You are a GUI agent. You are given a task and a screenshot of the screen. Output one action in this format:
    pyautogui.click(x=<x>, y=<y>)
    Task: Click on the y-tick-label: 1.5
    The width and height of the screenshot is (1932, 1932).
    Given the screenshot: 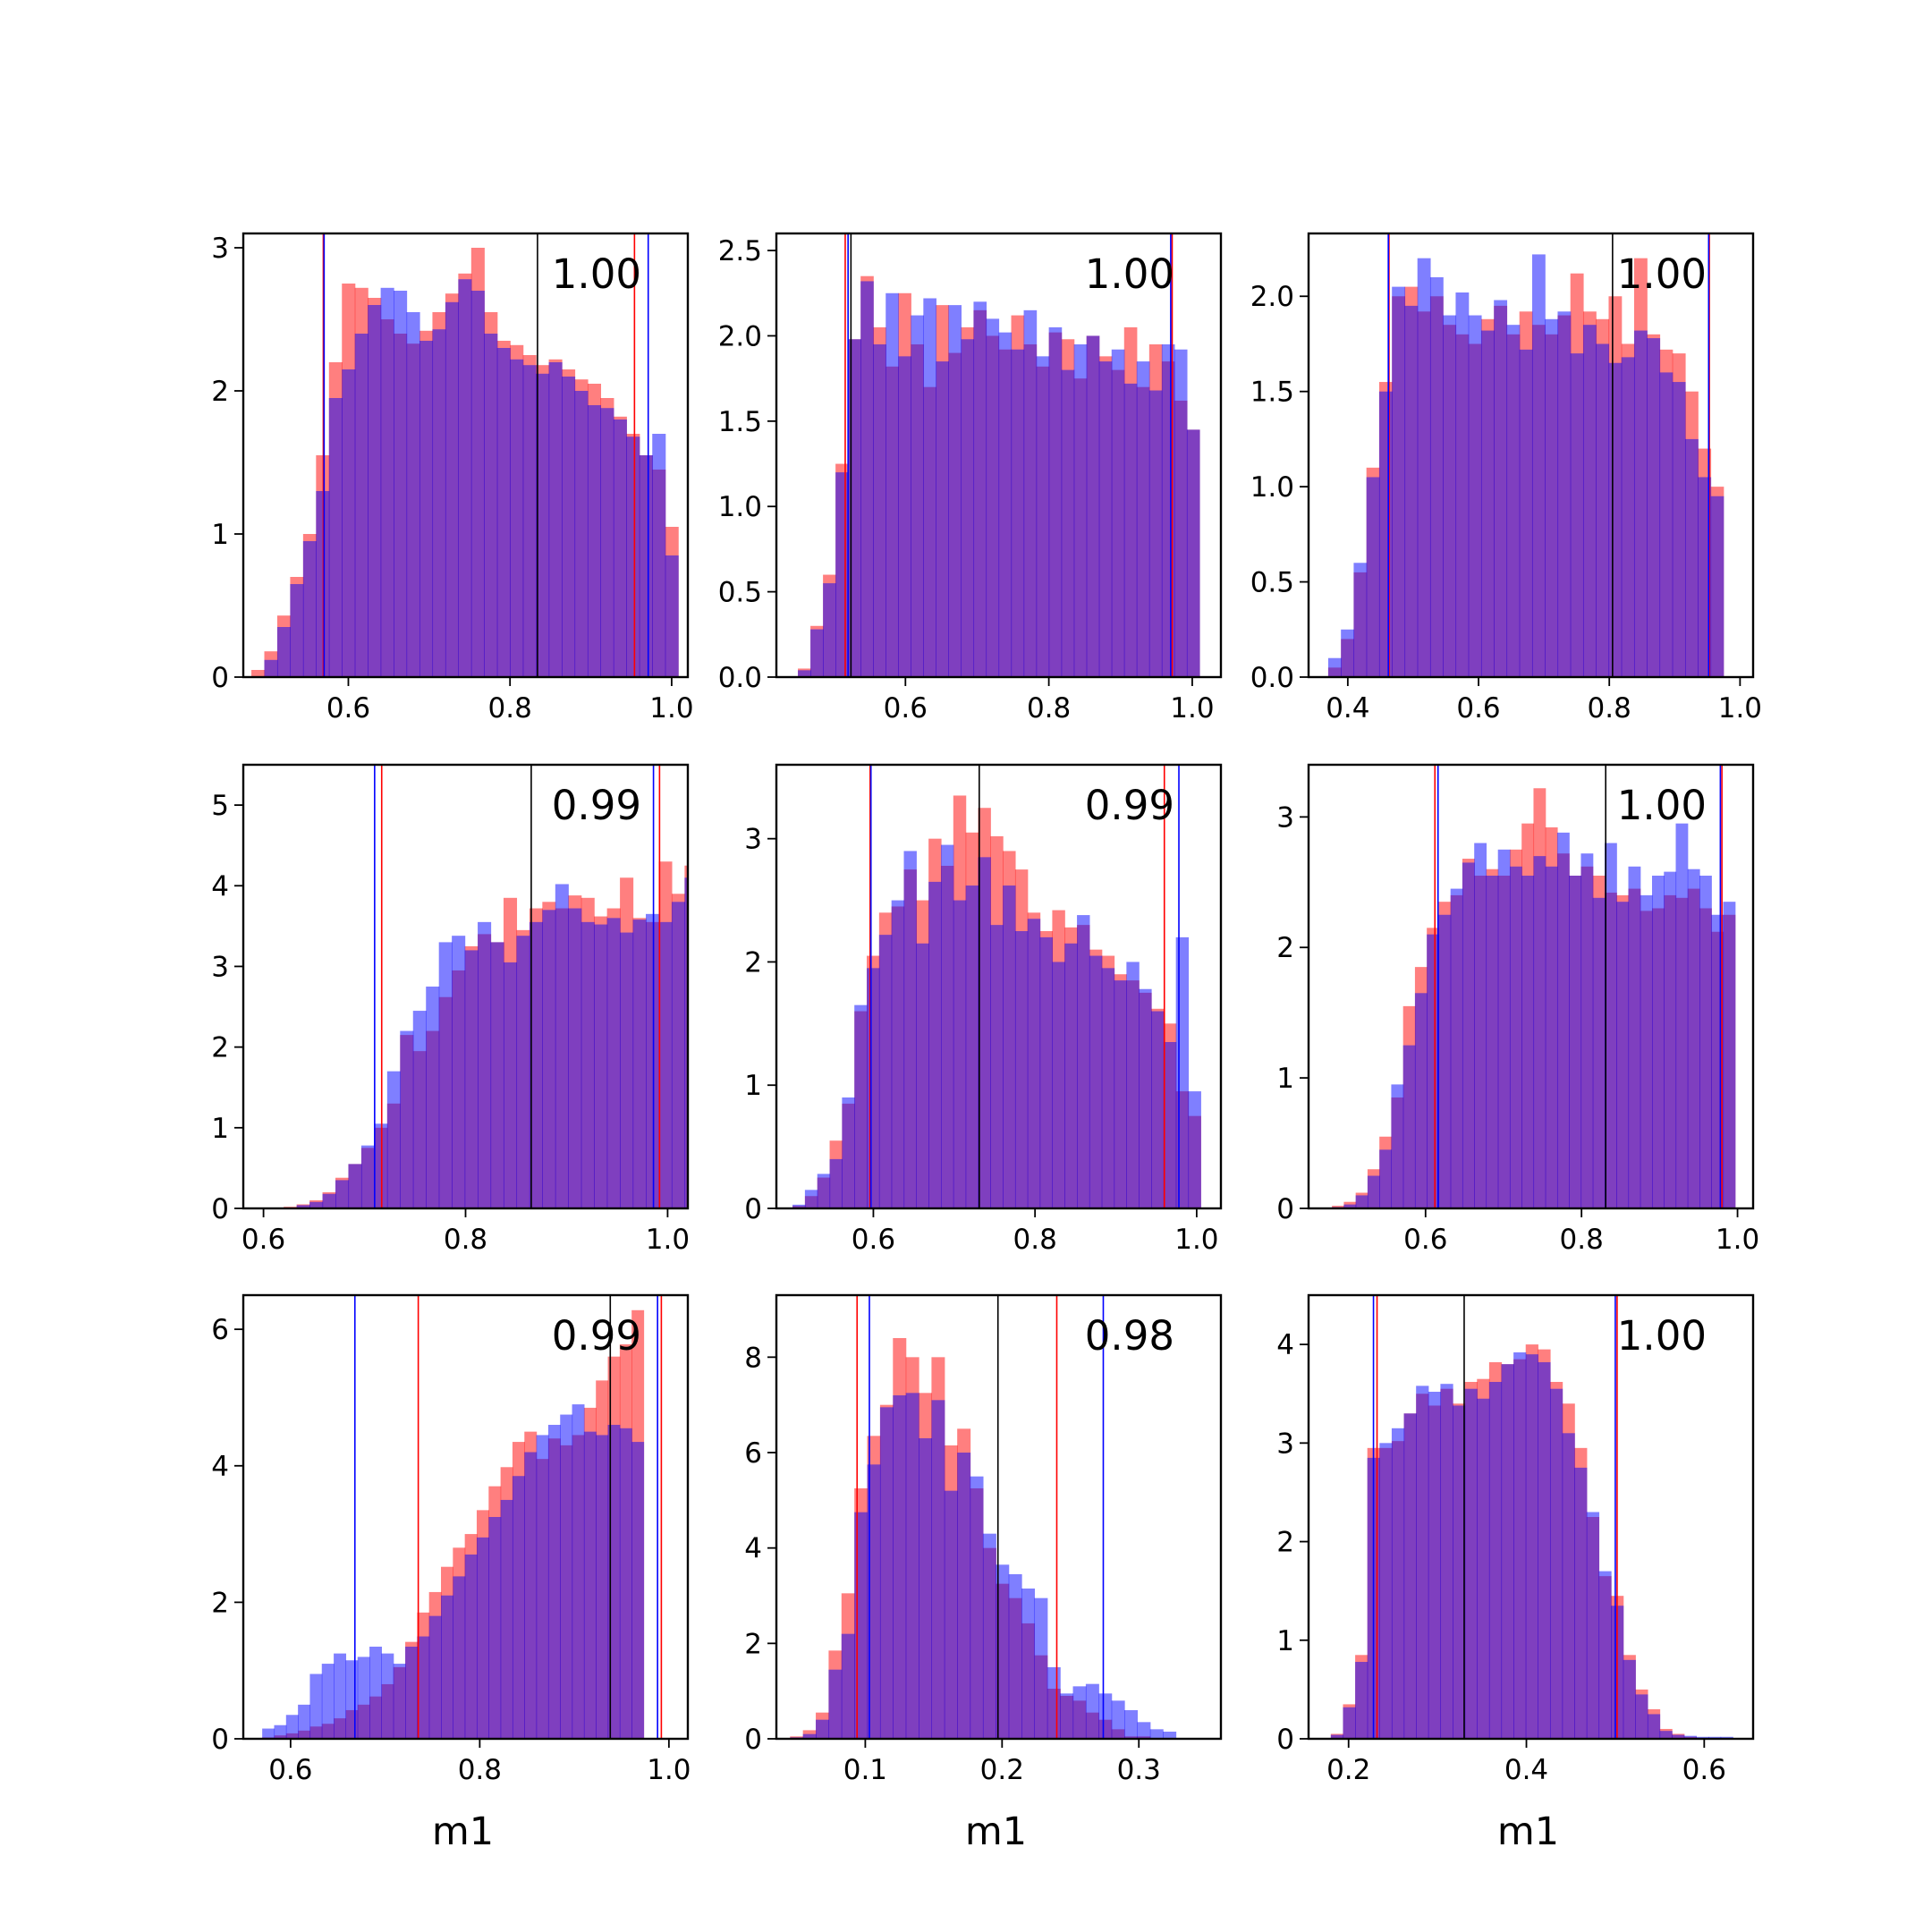 What is the action you would take?
    pyautogui.click(x=740, y=422)
    